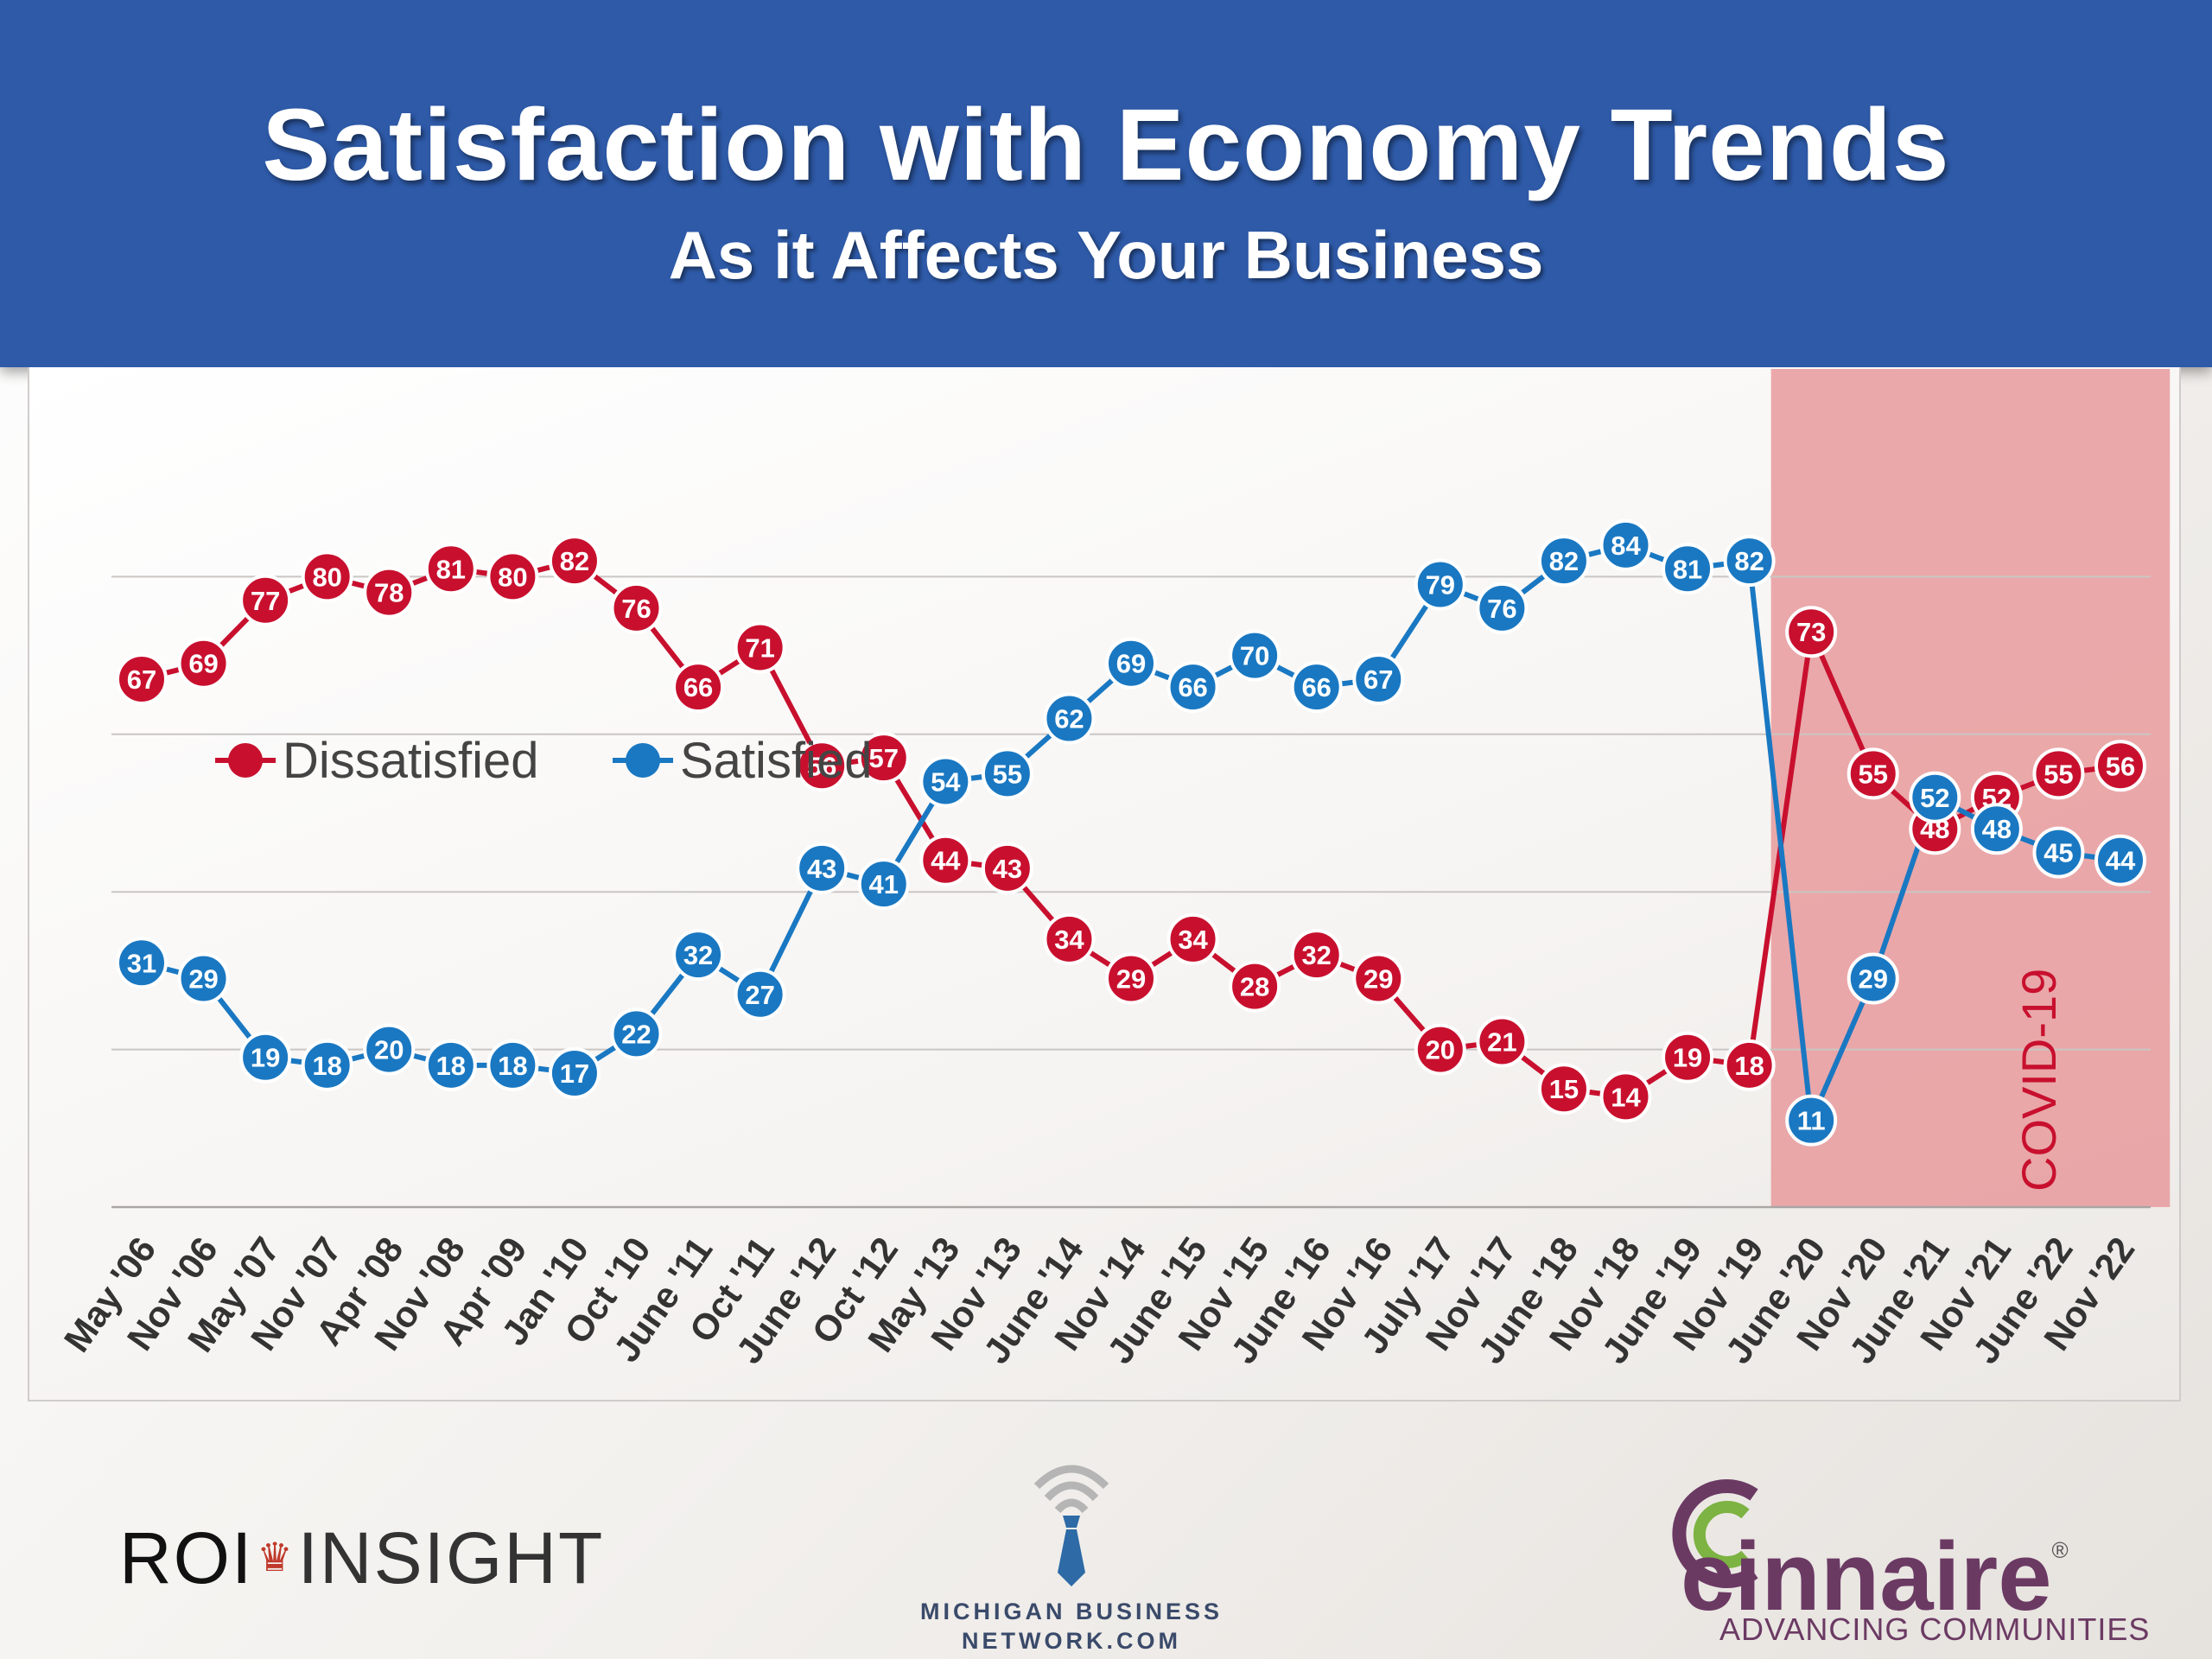 Image resolution: width=2212 pixels, height=1659 pixels. Describe the element at coordinates (1131, 664) in the screenshot. I see `data-label: 69` at that location.